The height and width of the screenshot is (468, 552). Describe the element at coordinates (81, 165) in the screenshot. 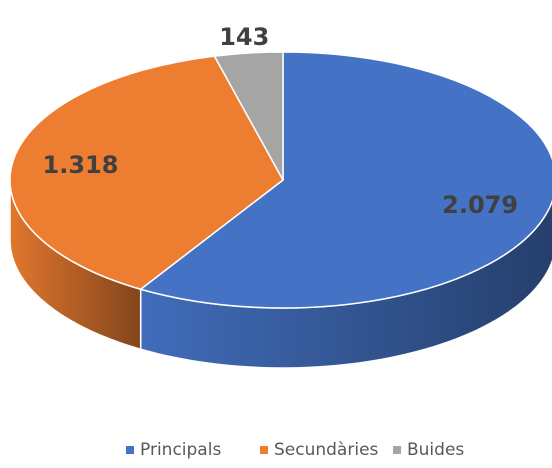

I see `value-label: 1.318` at that location.